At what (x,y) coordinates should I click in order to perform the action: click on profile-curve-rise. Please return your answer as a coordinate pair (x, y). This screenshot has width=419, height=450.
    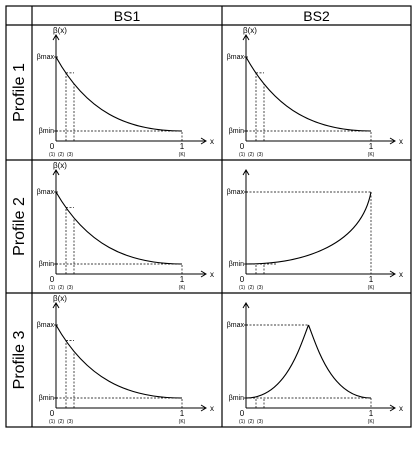
    Looking at the image, I should click on (277, 361).